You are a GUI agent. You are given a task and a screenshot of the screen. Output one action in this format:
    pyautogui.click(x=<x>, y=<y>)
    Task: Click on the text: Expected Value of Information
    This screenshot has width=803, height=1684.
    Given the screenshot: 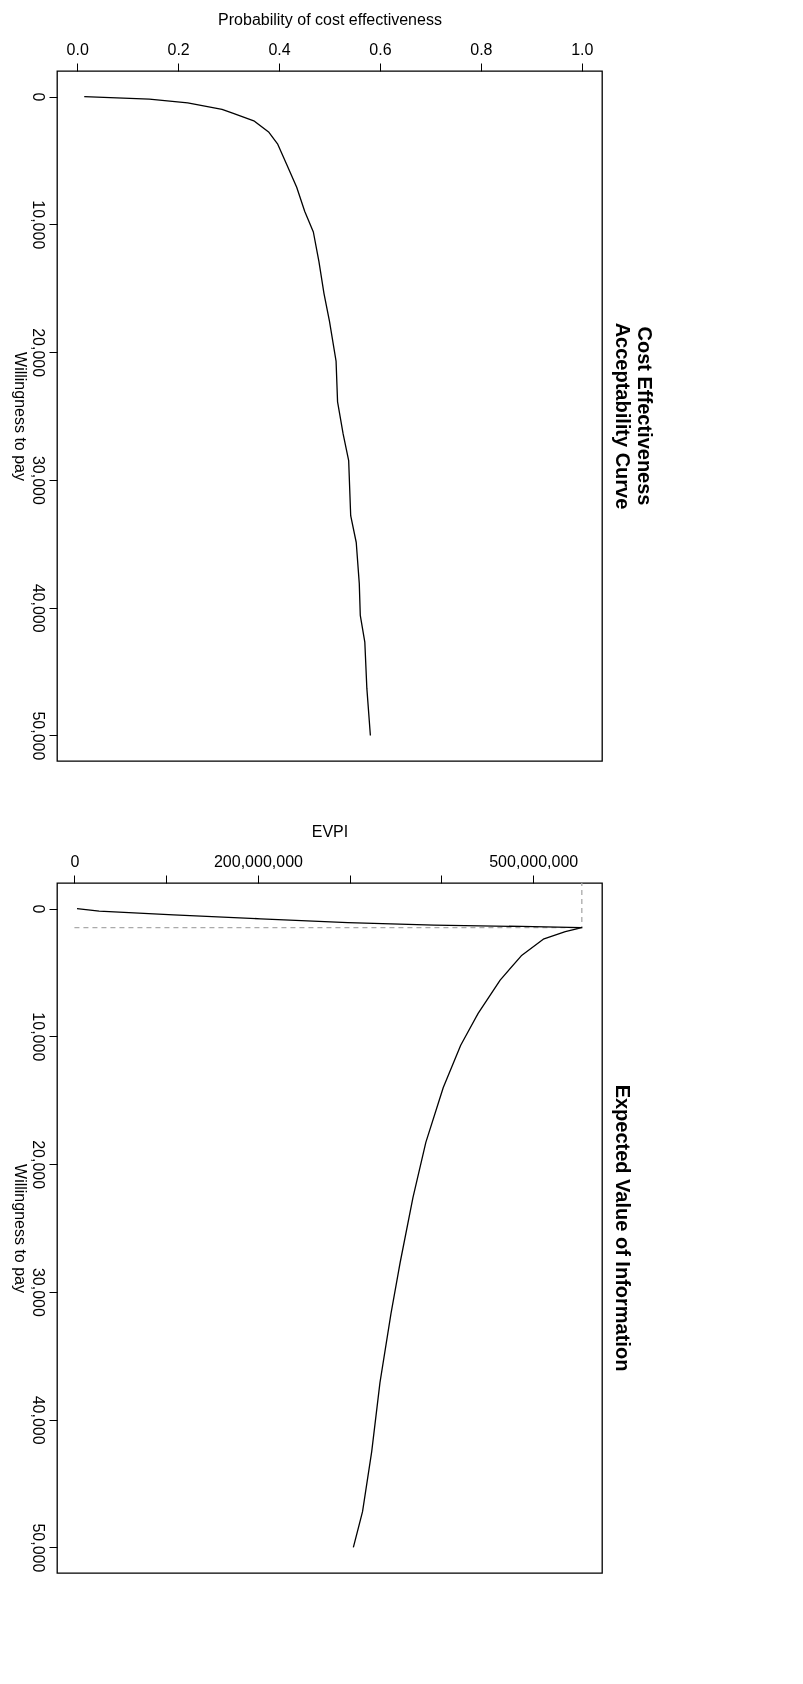 What is the action you would take?
    pyautogui.click(x=623, y=1228)
    